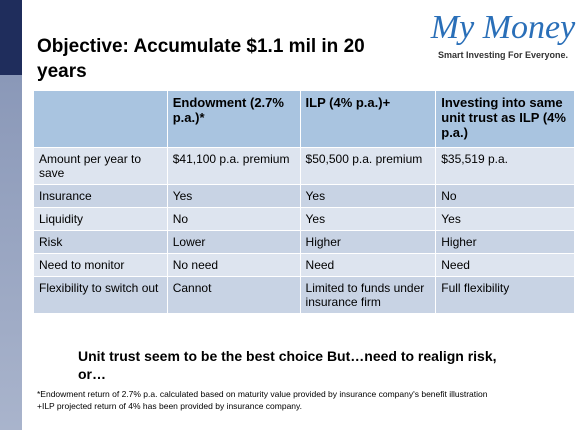 This screenshot has width=580, height=430. I want to click on header-cell, so click(100, 119).